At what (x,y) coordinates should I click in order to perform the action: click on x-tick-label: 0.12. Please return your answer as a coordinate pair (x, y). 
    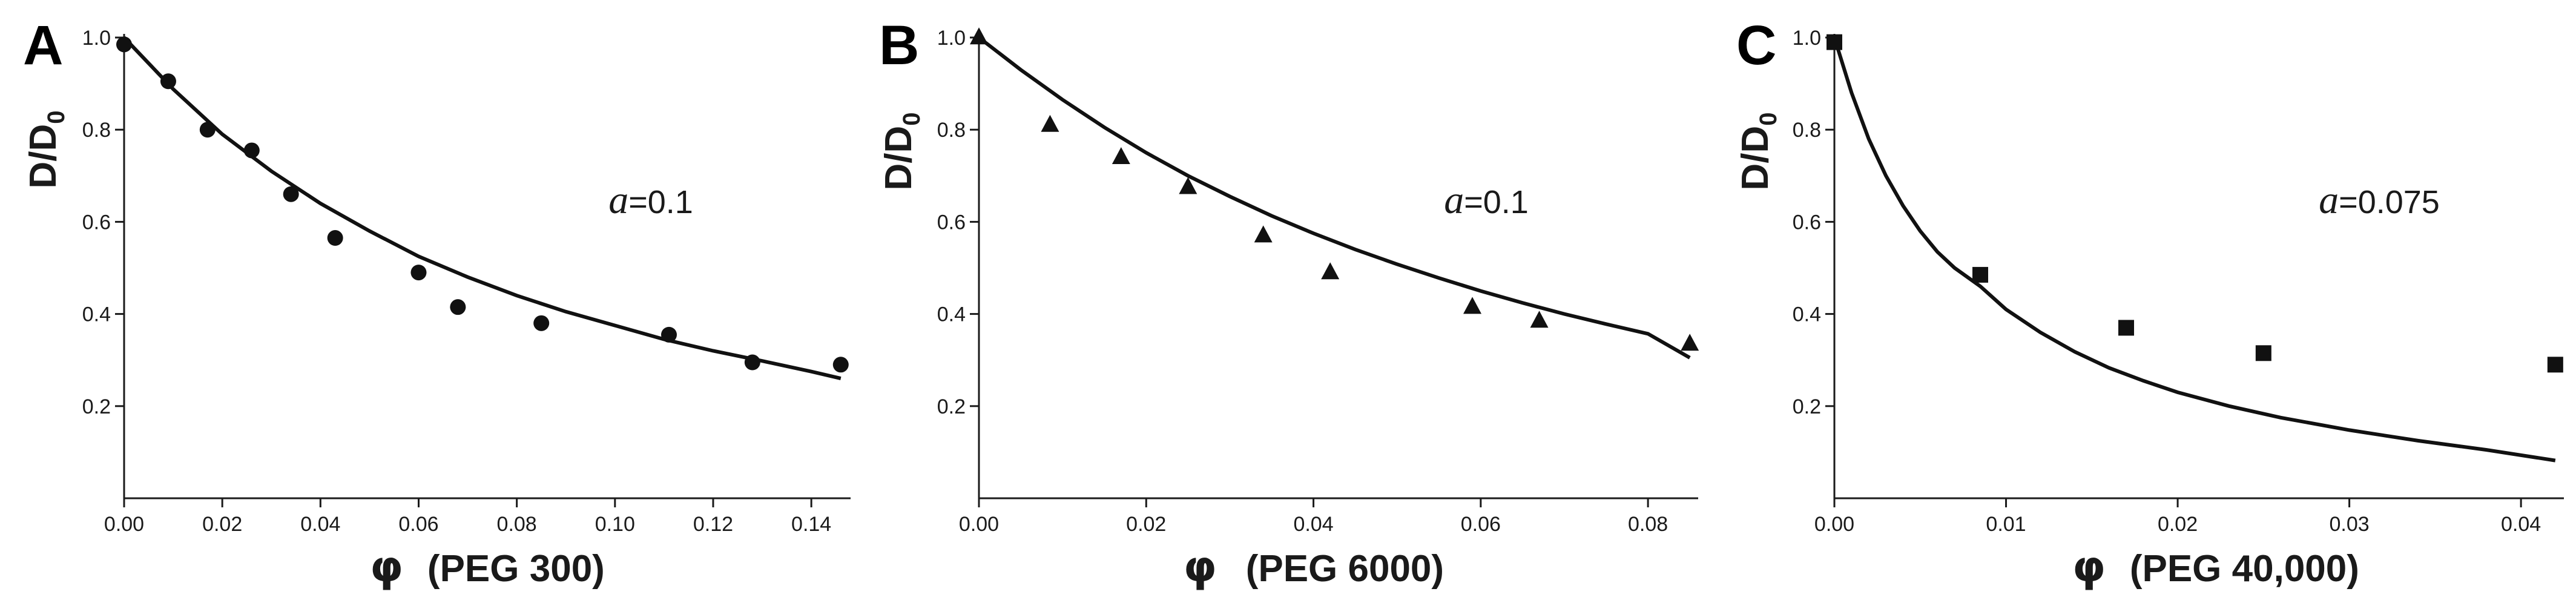
    Looking at the image, I should click on (713, 524).